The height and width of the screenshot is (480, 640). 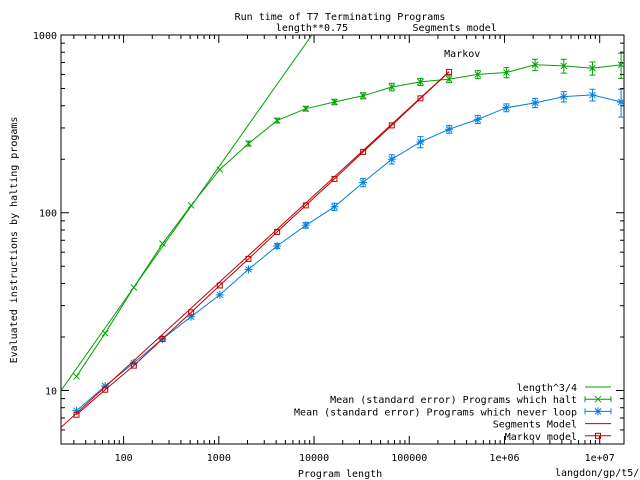 I want to click on annotation-1: Segments model, so click(x=455, y=28).